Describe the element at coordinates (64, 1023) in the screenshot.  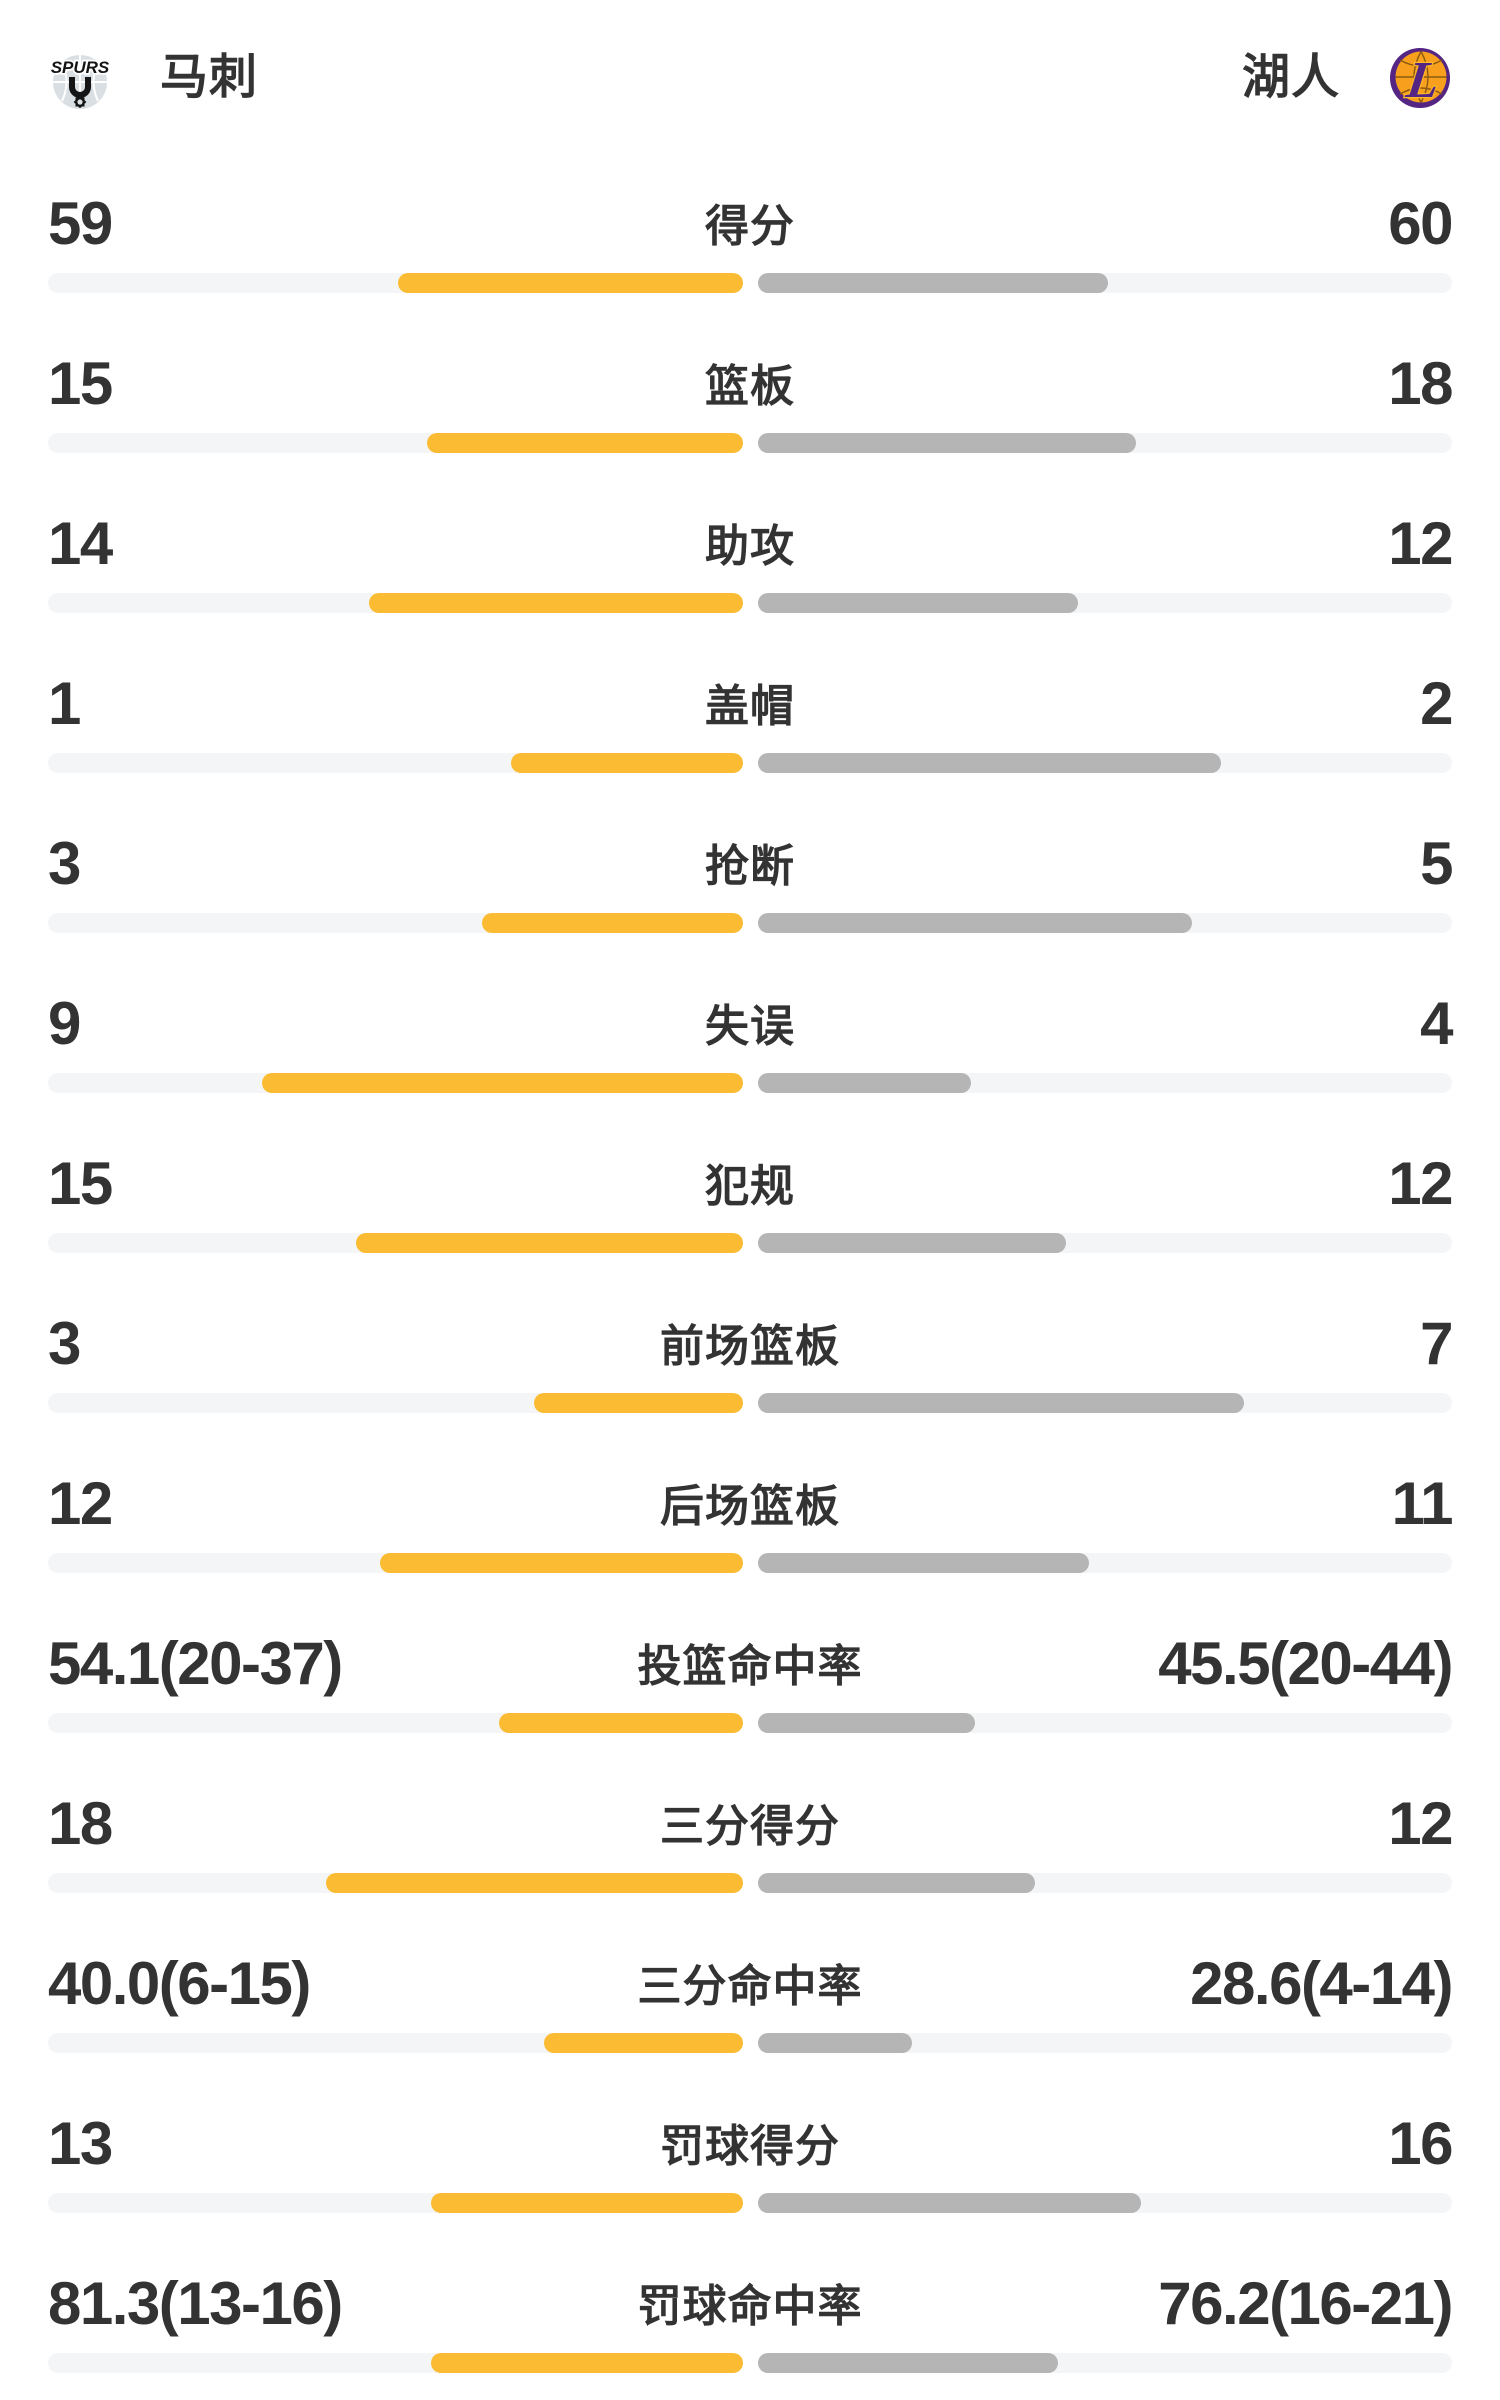
I see `home-value: 9` at that location.